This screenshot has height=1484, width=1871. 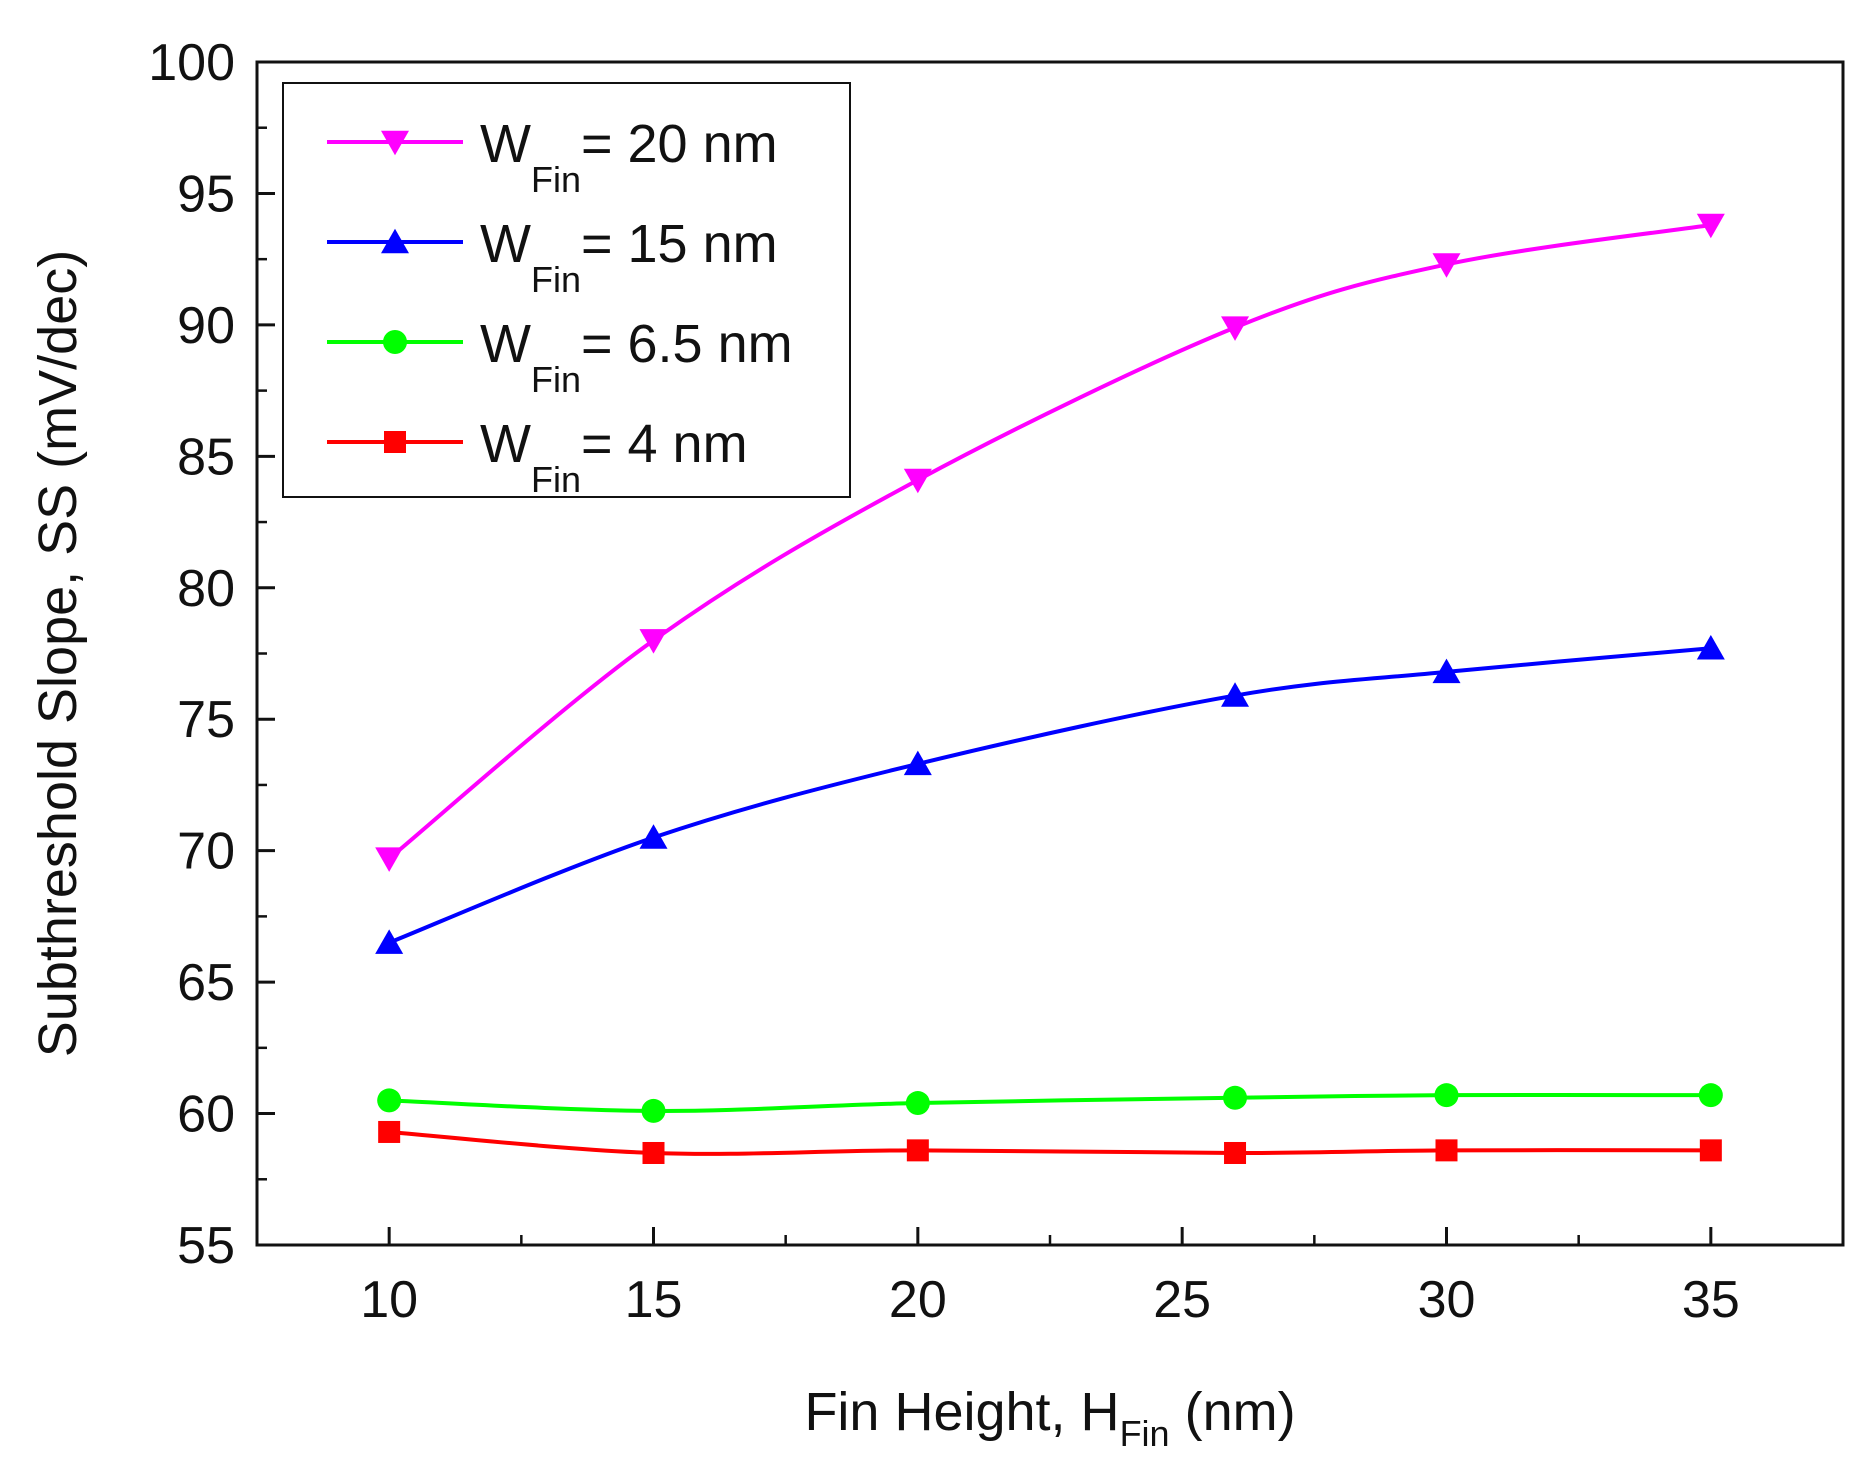 I want to click on y-tick-label: 55, so click(x=206, y=1246).